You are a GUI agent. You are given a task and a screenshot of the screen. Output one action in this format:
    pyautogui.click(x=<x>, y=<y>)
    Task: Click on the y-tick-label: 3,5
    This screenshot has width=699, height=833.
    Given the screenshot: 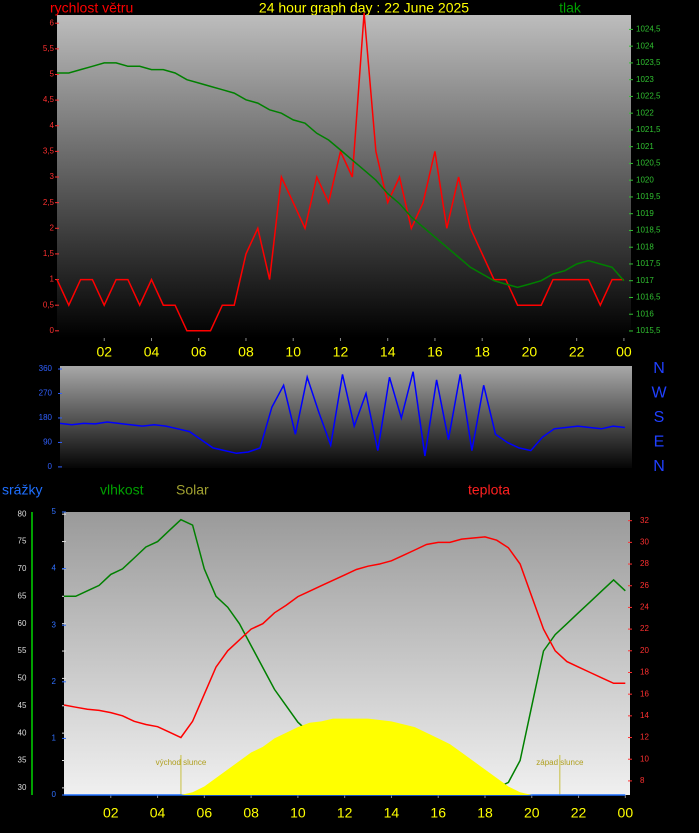 What is the action you would take?
    pyautogui.click(x=49, y=150)
    